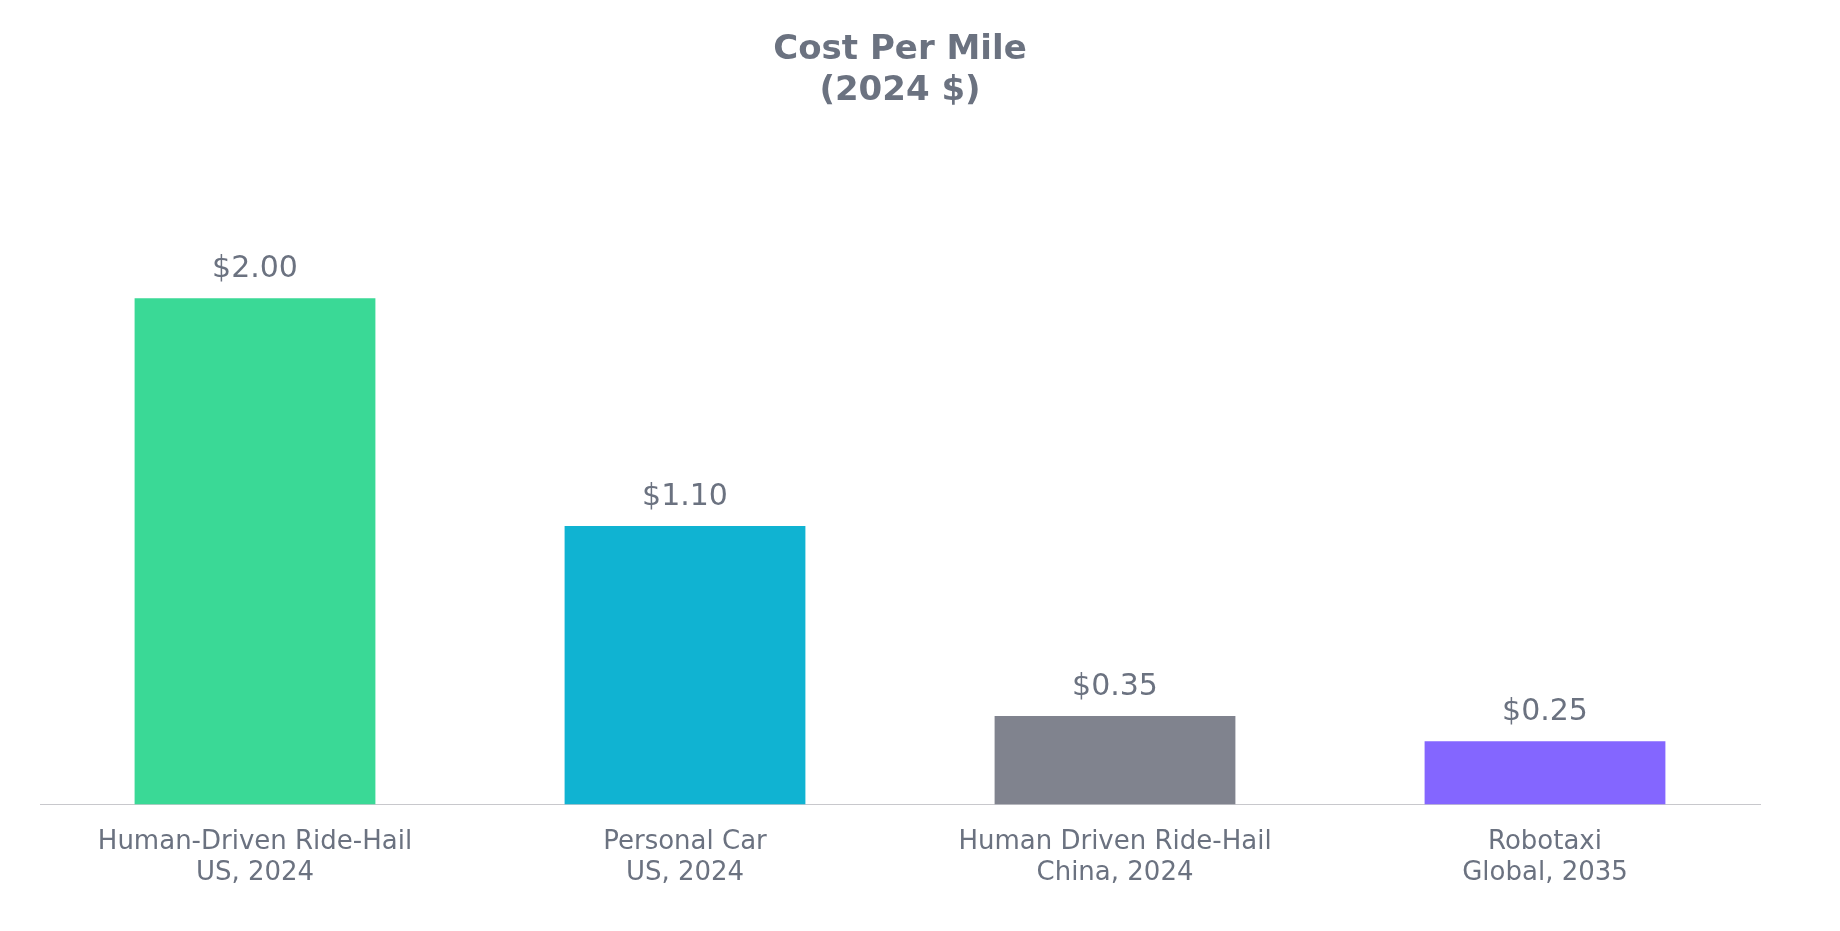 This screenshot has height=931, width=1840. What do you see at coordinates (1545, 710) in the screenshot?
I see `data-label: $0.25` at bounding box center [1545, 710].